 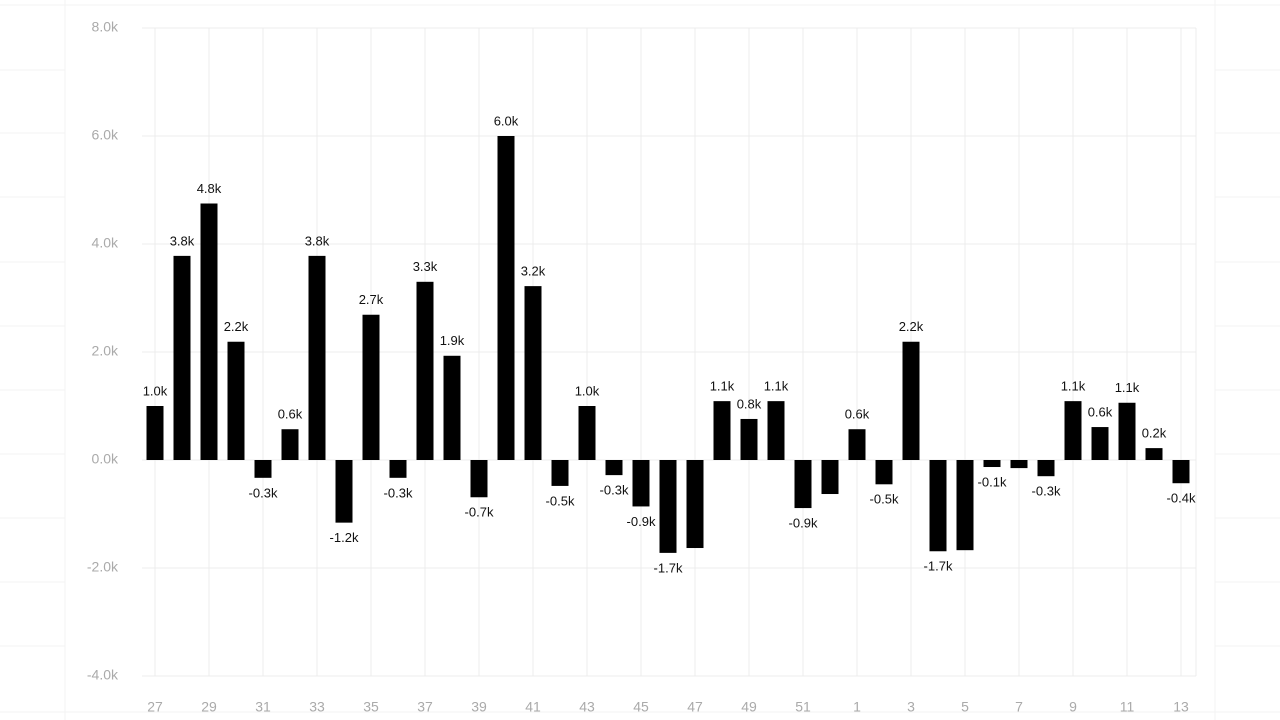 I want to click on x-tick-label: 35, so click(x=371, y=707).